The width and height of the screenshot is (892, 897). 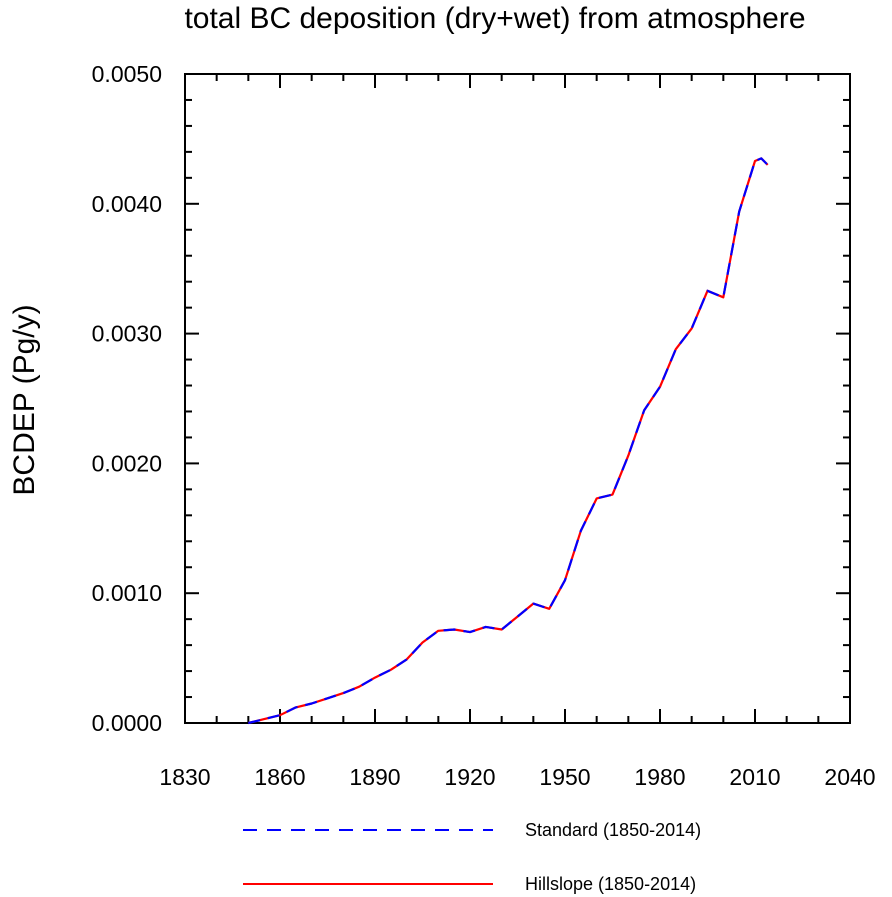 I want to click on x-tick-label: 1890, so click(x=374, y=777).